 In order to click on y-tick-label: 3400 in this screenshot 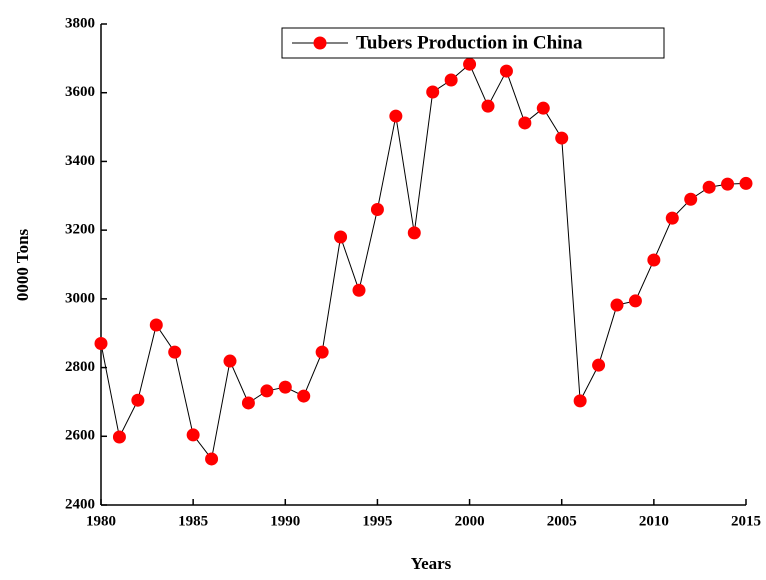, I will do `click(80, 161)`.